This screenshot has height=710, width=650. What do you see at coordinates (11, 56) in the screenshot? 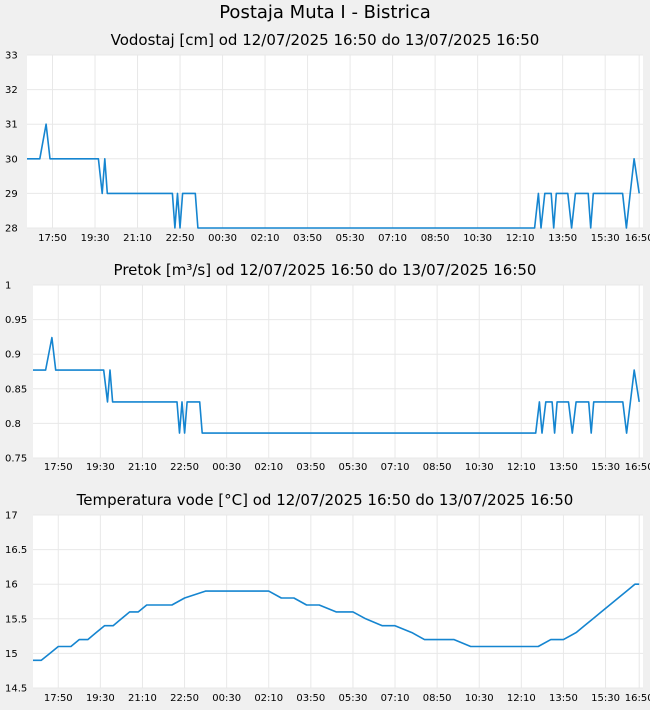
I see `y-tick-label: 33` at bounding box center [11, 56].